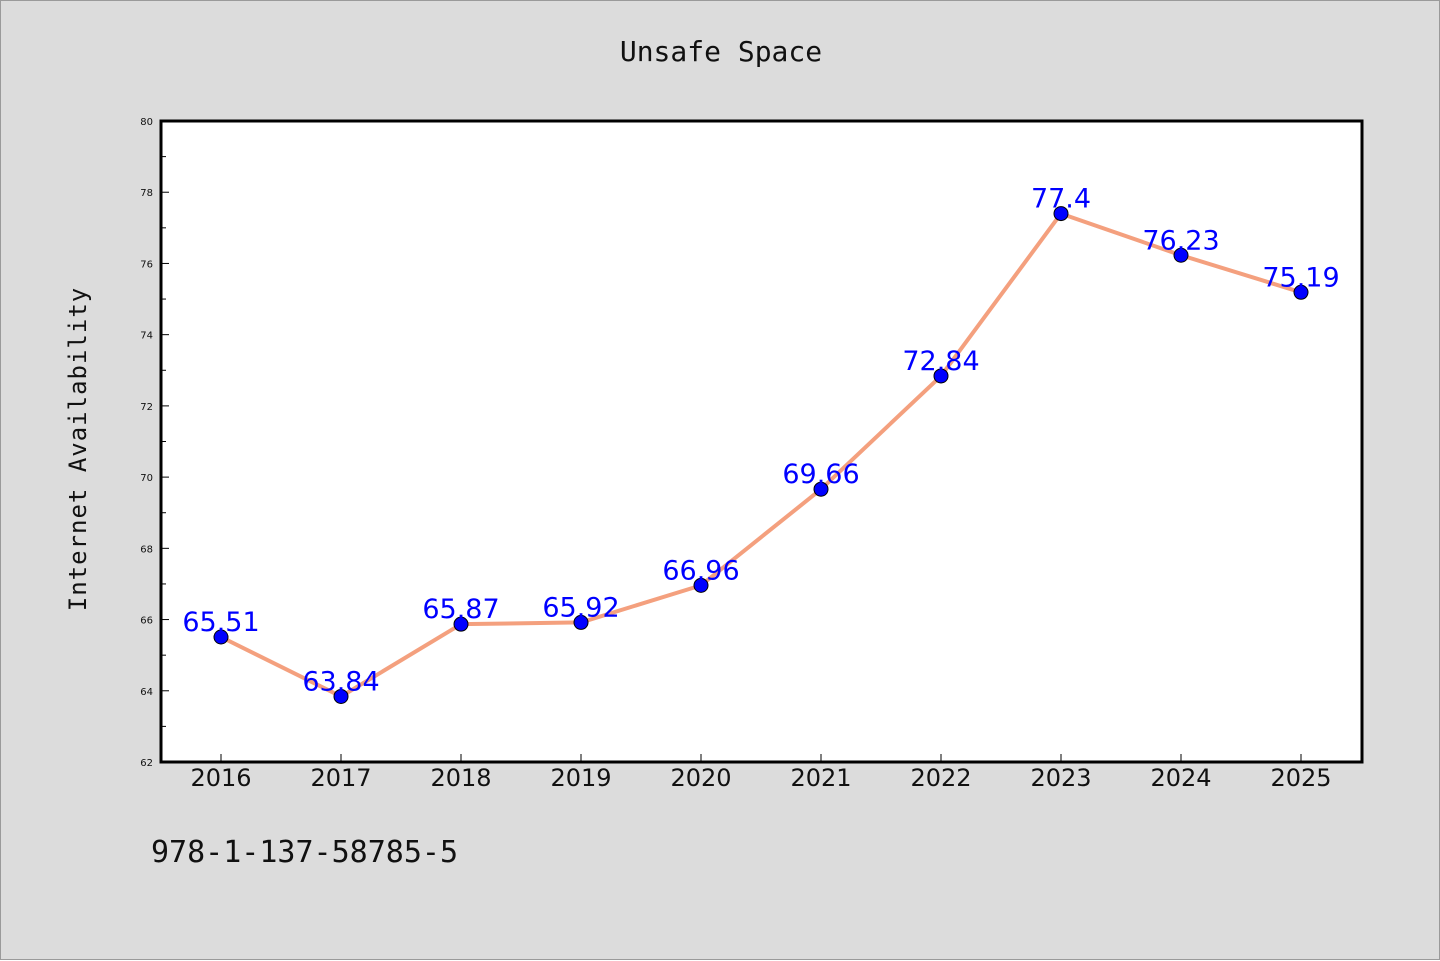  What do you see at coordinates (220, 778) in the screenshot?
I see `x-tick-label: 2016` at bounding box center [220, 778].